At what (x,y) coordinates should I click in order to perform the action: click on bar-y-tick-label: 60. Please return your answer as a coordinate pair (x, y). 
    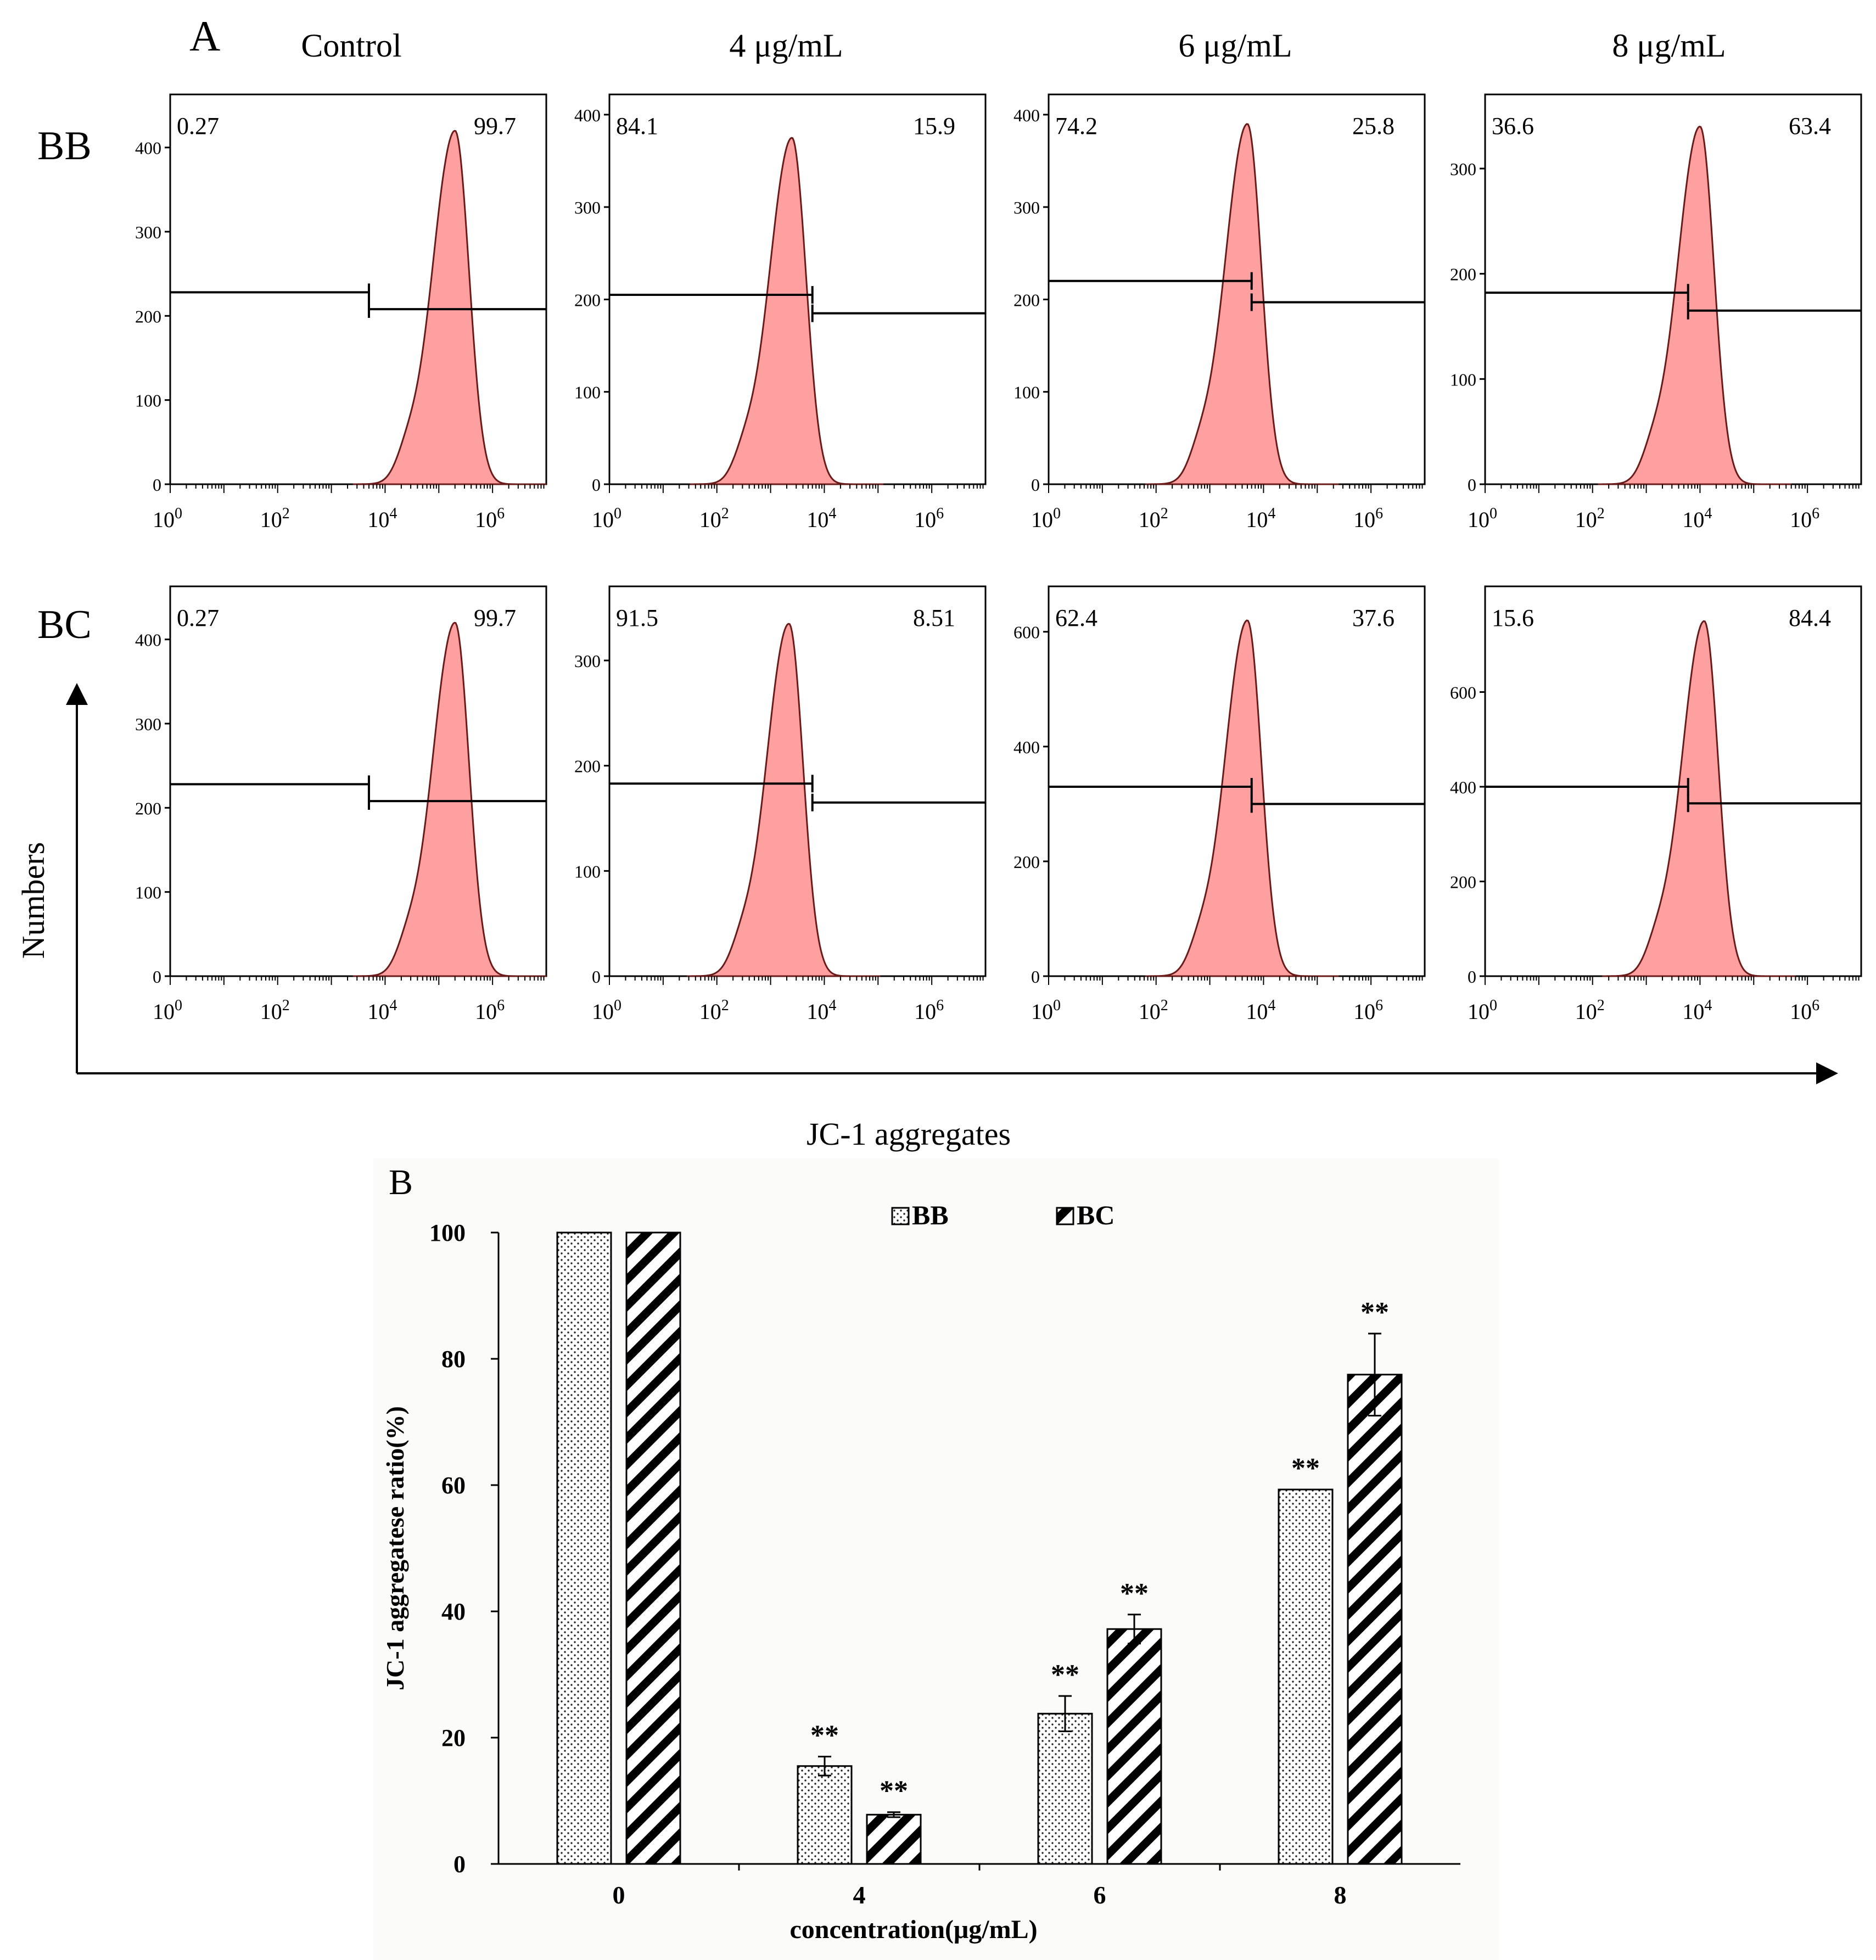
    Looking at the image, I should click on (453, 1485).